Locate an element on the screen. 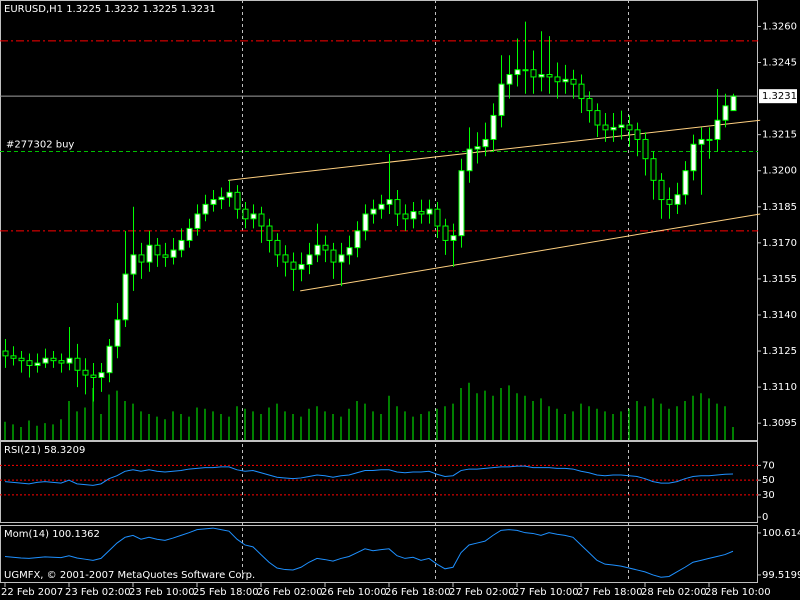 The image size is (800, 600). x-tick-label: 23 Feb 02:00 is located at coordinates (98, 592).